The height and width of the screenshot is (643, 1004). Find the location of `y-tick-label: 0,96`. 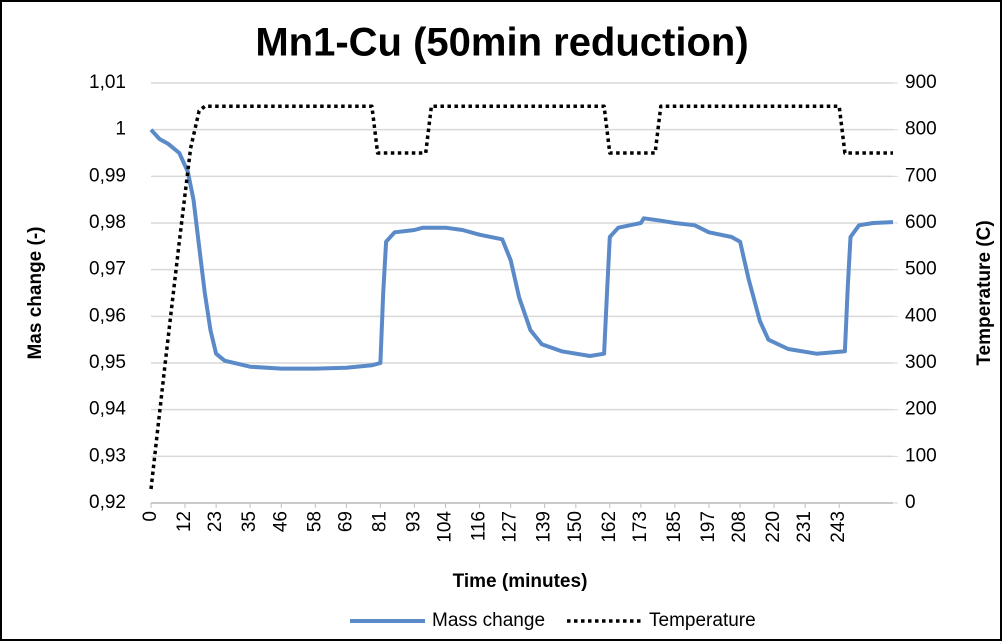

y-tick-label: 0,96 is located at coordinates (107, 315).